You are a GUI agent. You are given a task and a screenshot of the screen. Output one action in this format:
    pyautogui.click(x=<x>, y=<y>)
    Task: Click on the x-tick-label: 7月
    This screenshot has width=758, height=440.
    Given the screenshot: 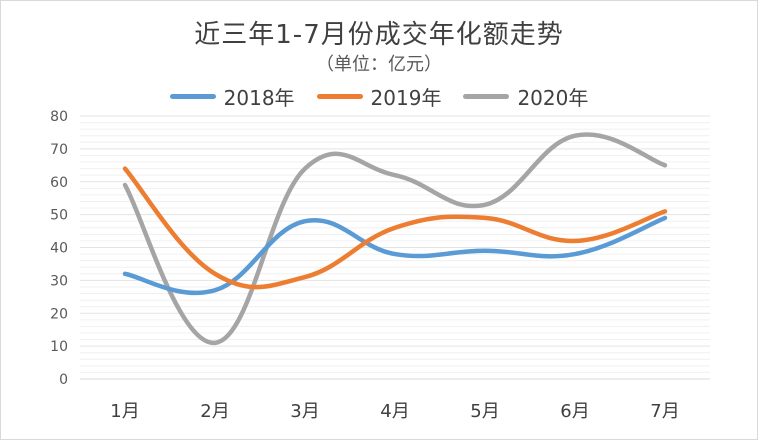 What is the action you would take?
    pyautogui.click(x=664, y=411)
    